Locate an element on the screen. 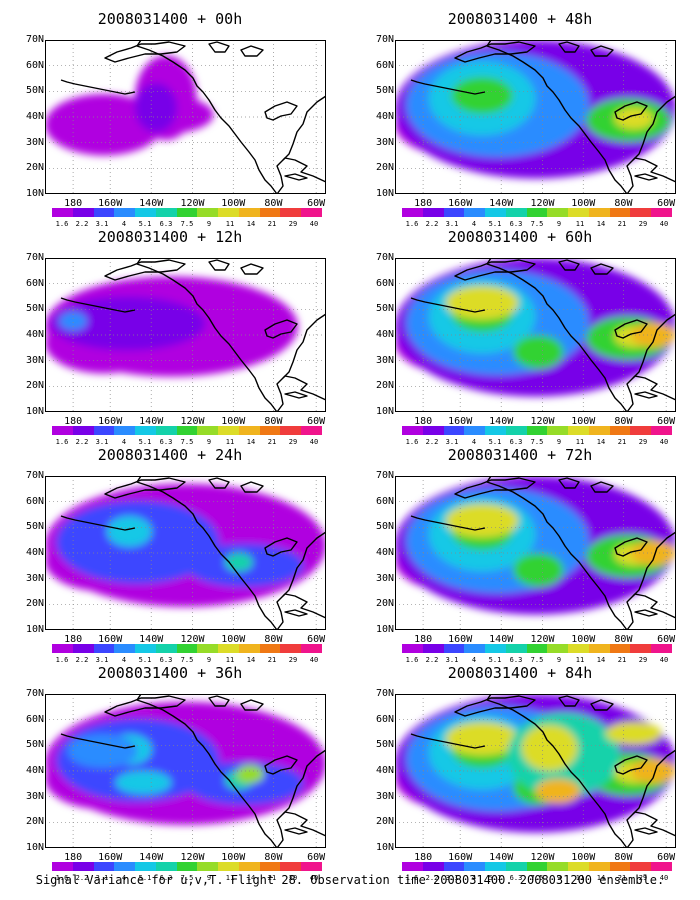 The height and width of the screenshot is (900, 700). colorbar-label: 21 is located at coordinates (272, 442).